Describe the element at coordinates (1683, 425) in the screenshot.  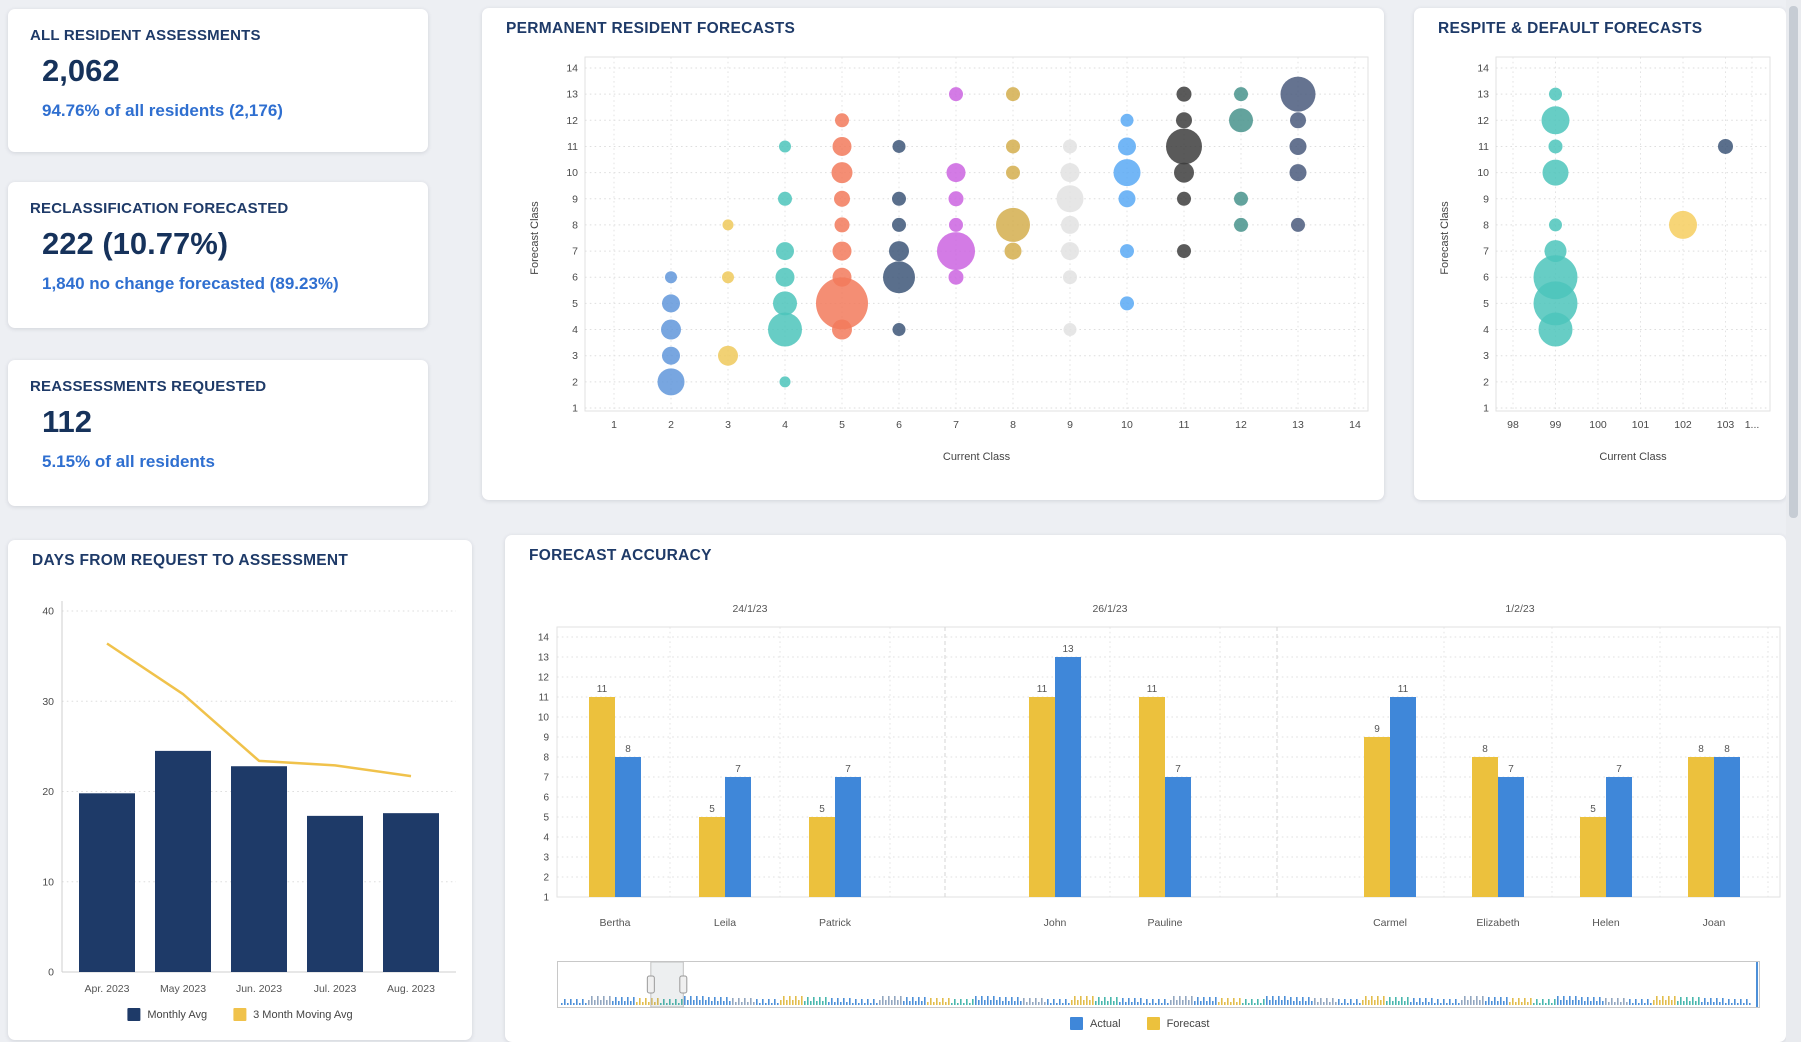
I see `svg-text: 102` at that location.